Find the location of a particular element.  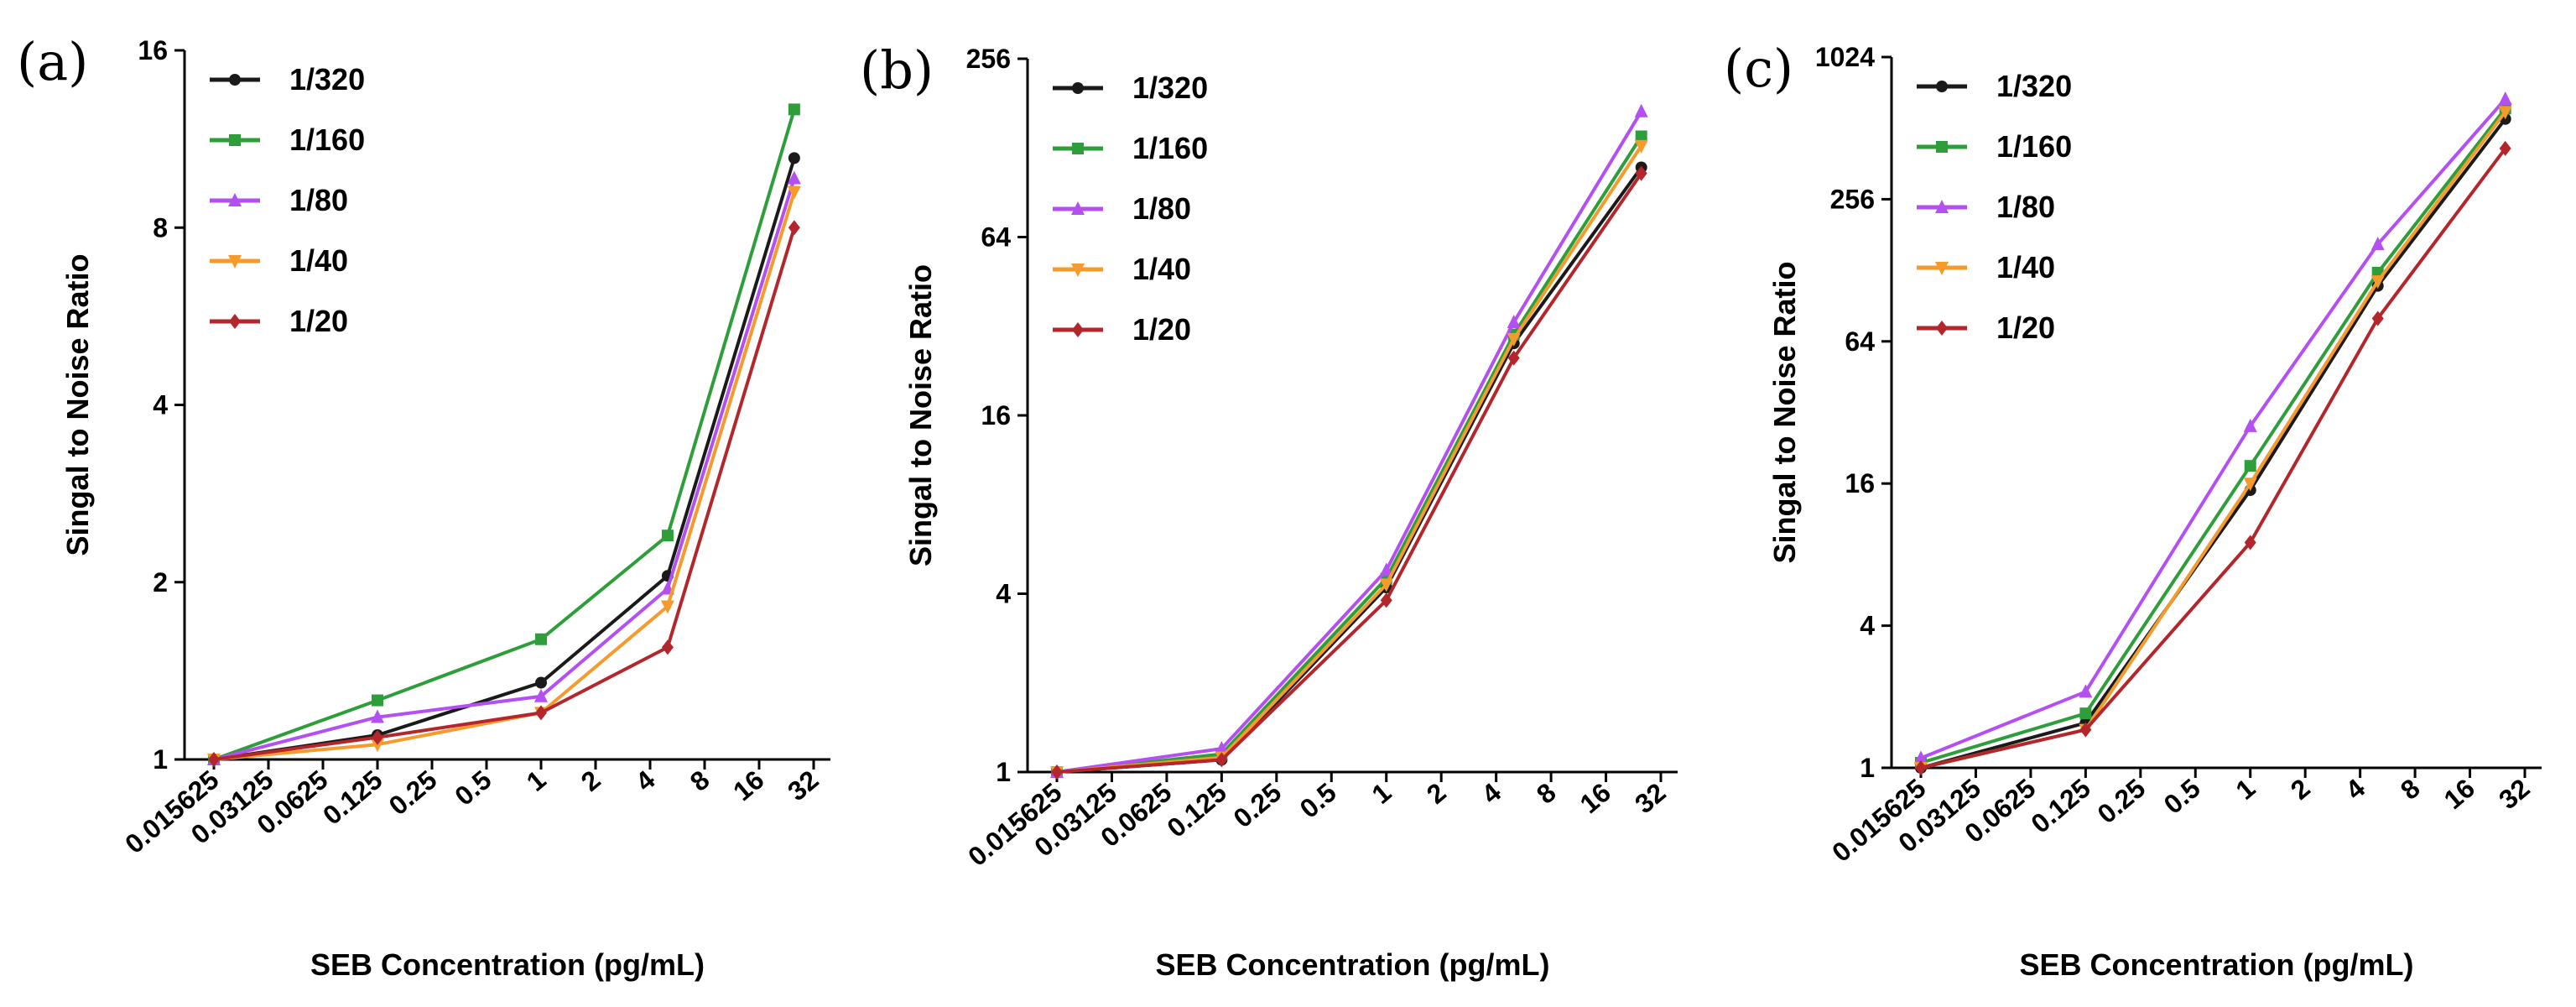

y-tick-label: 4 is located at coordinates (1003, 594).